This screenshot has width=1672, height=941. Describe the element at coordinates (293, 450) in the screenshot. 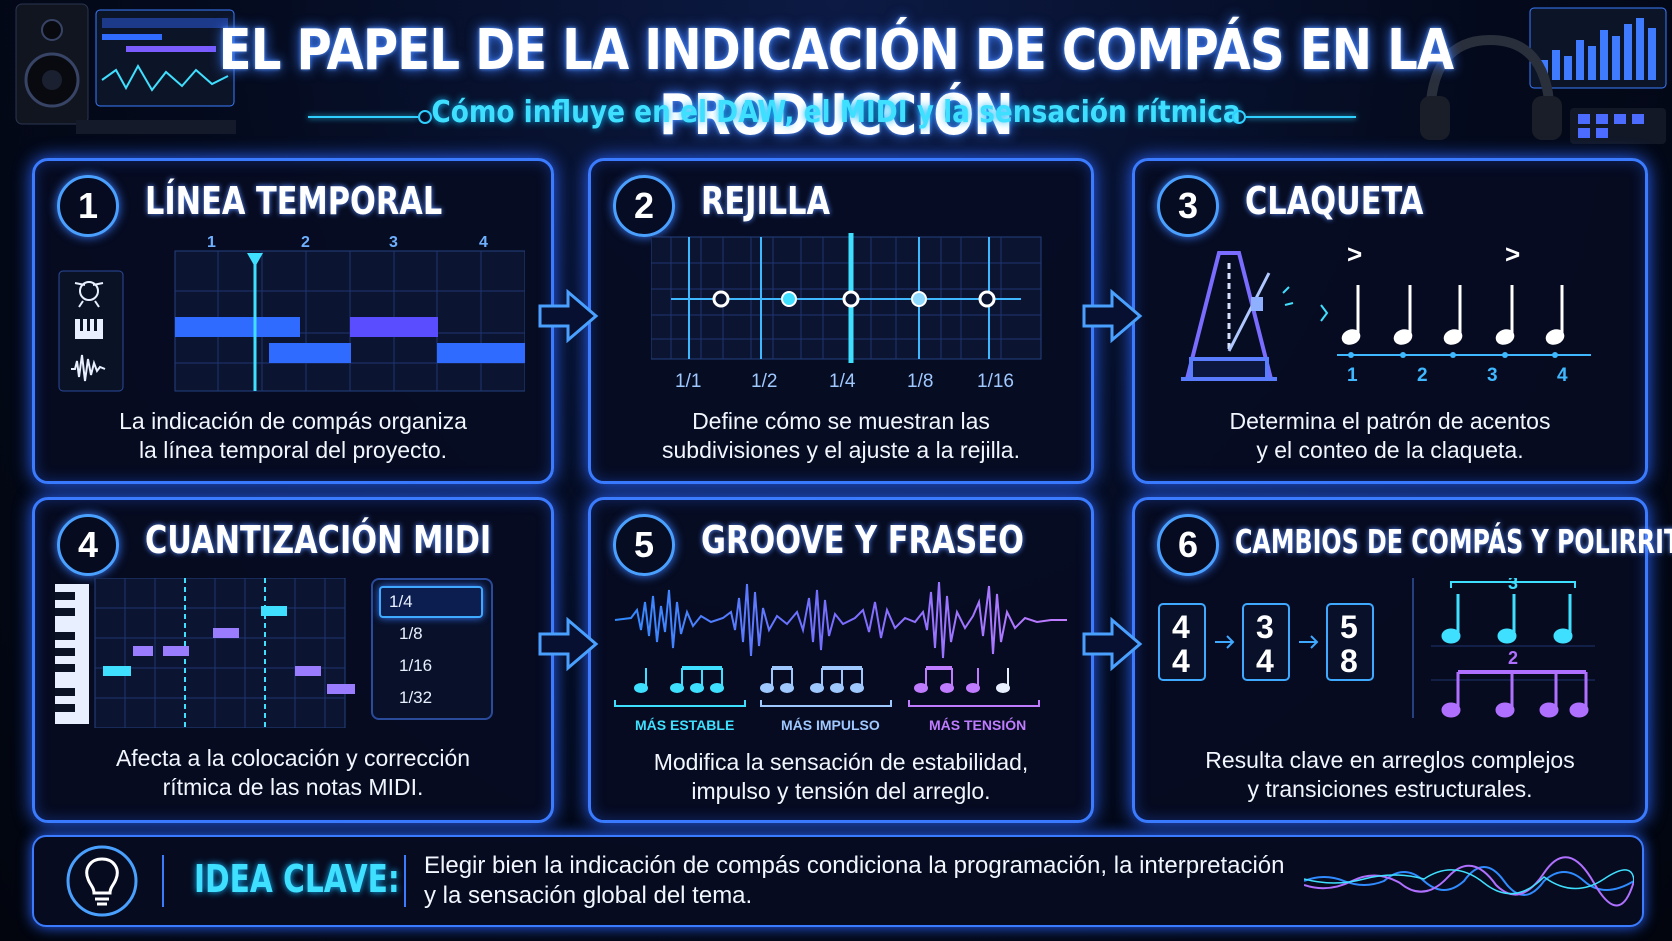

I see `description-line: la línea temporal del proyecto.` at that location.